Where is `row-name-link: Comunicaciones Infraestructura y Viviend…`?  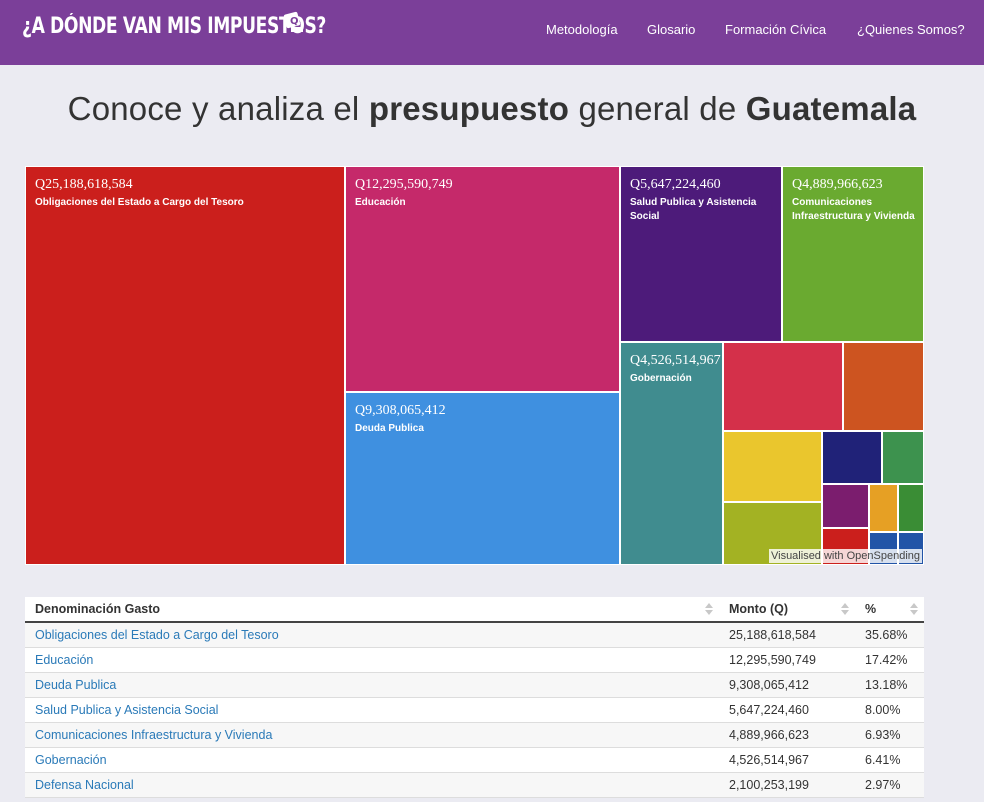
row-name-link: Comunicaciones Infraestructura y Viviend… is located at coordinates (372, 735).